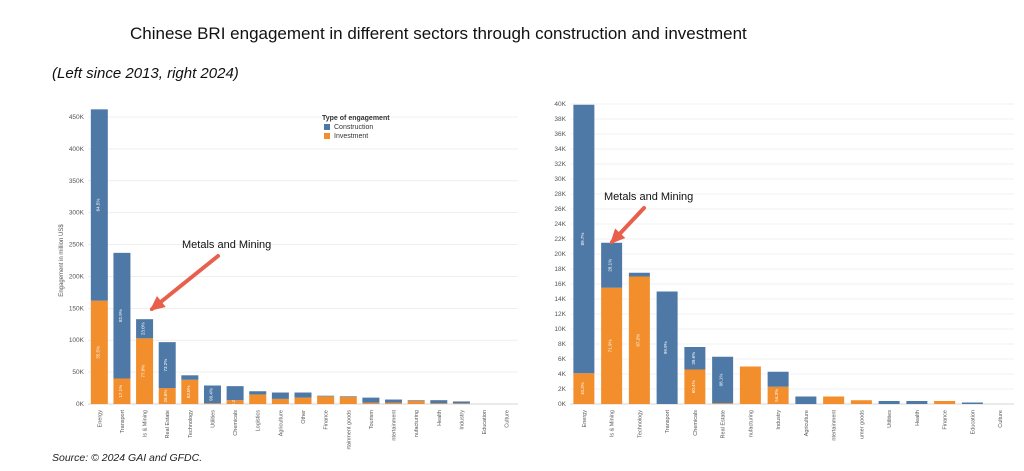 This screenshot has height=471, width=1024. What do you see at coordinates (146, 423) in the screenshot?
I see `x-category-label: ls & Mining` at bounding box center [146, 423].